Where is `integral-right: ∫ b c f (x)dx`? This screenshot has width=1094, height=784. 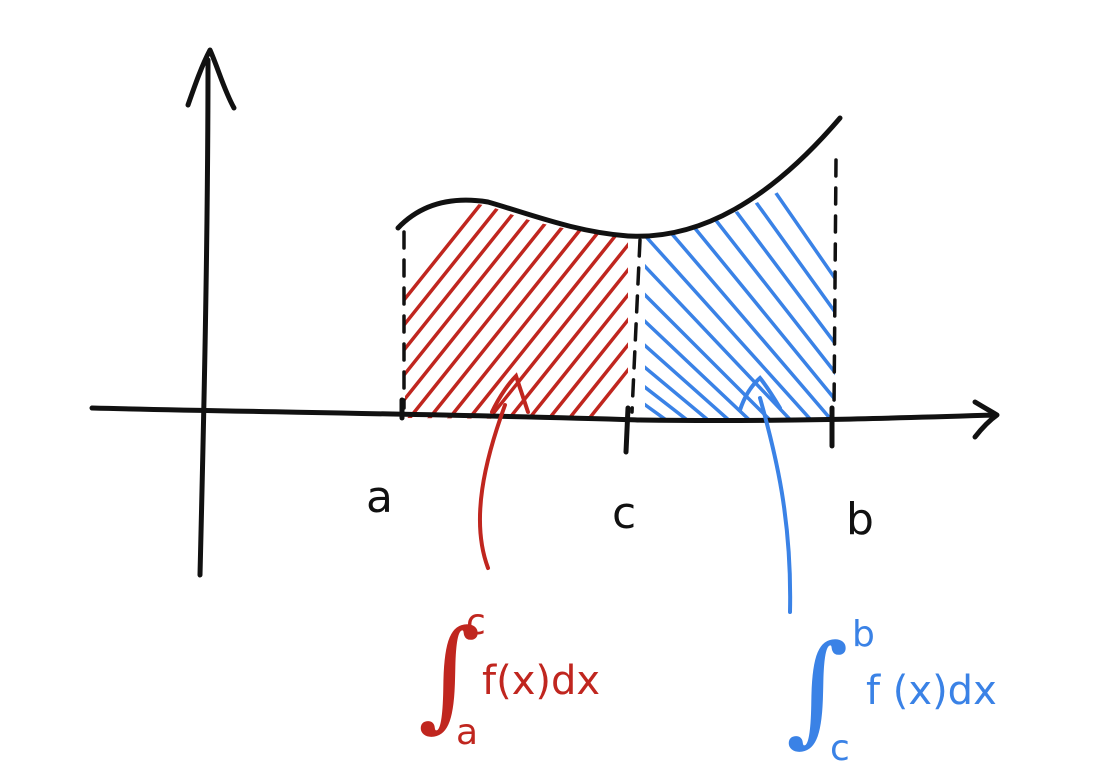
integral-right: ∫ b c f (x)dx is located at coordinates (891, 691).